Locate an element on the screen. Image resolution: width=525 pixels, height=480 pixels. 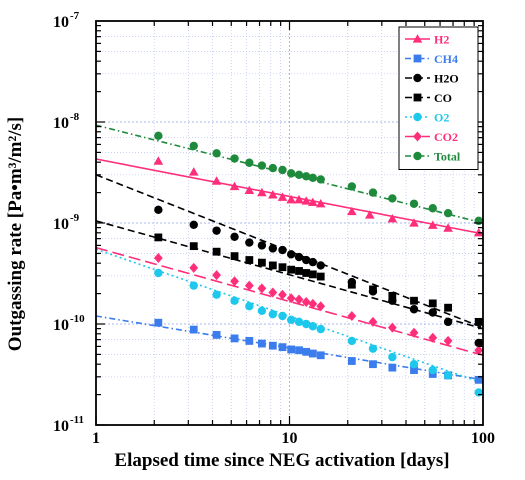
fit-line-ch4 is located at coordinates (289, 348).